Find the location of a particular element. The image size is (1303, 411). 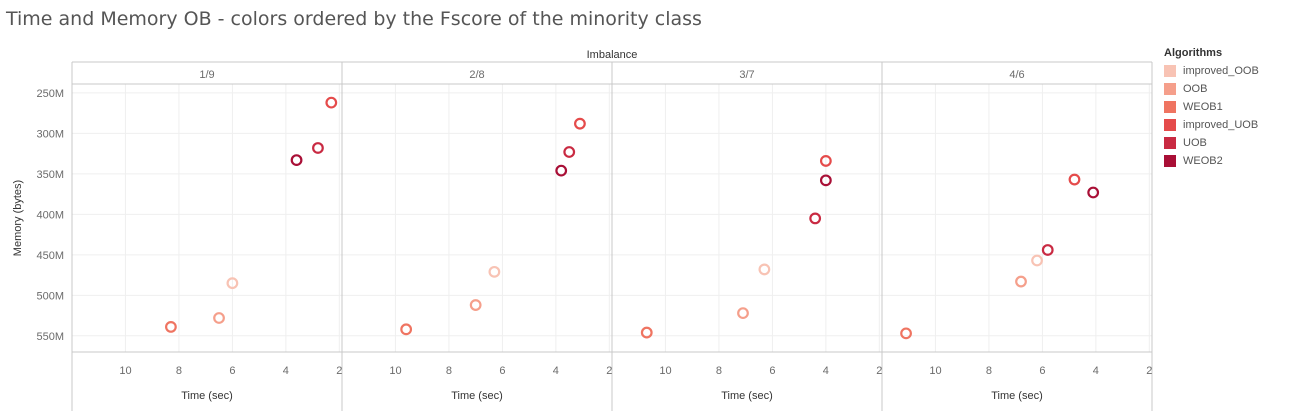

y-tick-label: 250M is located at coordinates (50, 94).